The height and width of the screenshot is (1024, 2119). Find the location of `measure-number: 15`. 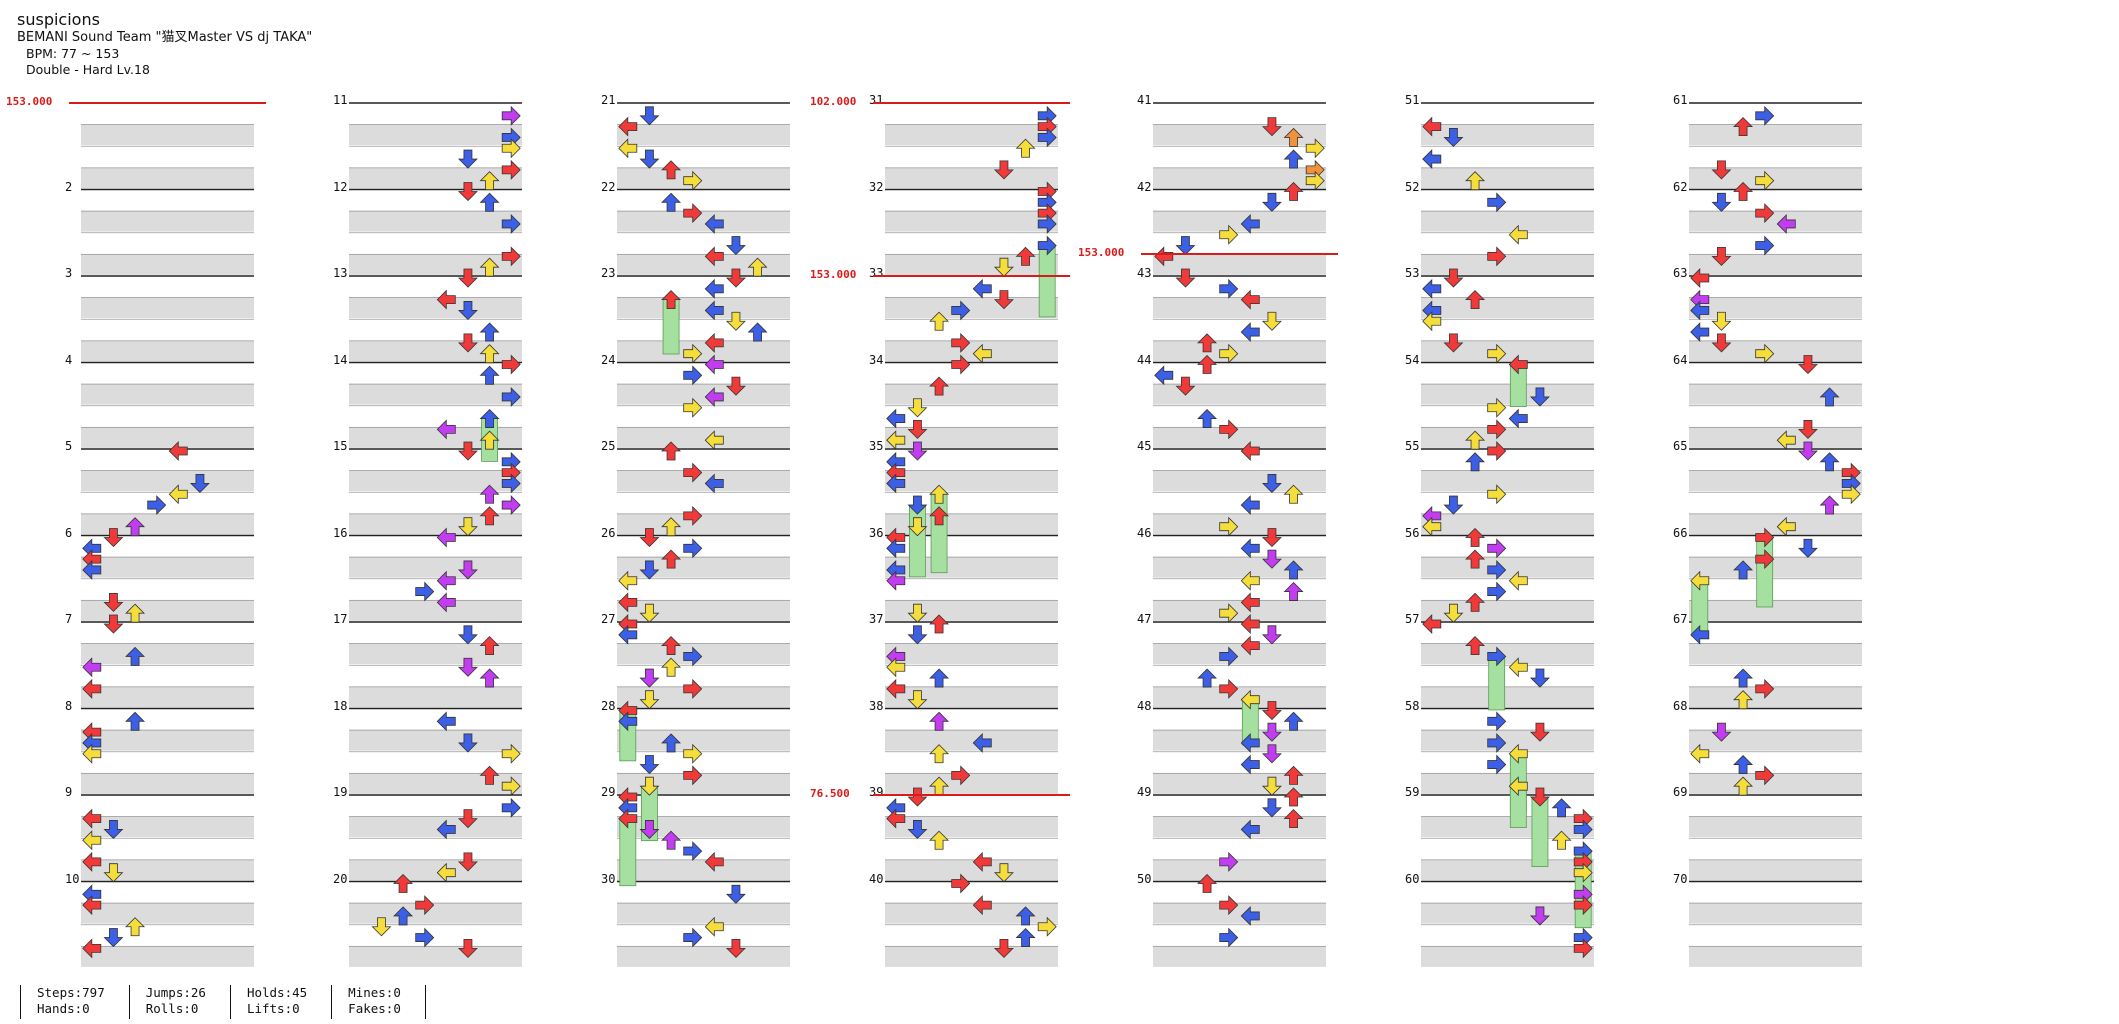

measure-number: 15 is located at coordinates (340, 446).